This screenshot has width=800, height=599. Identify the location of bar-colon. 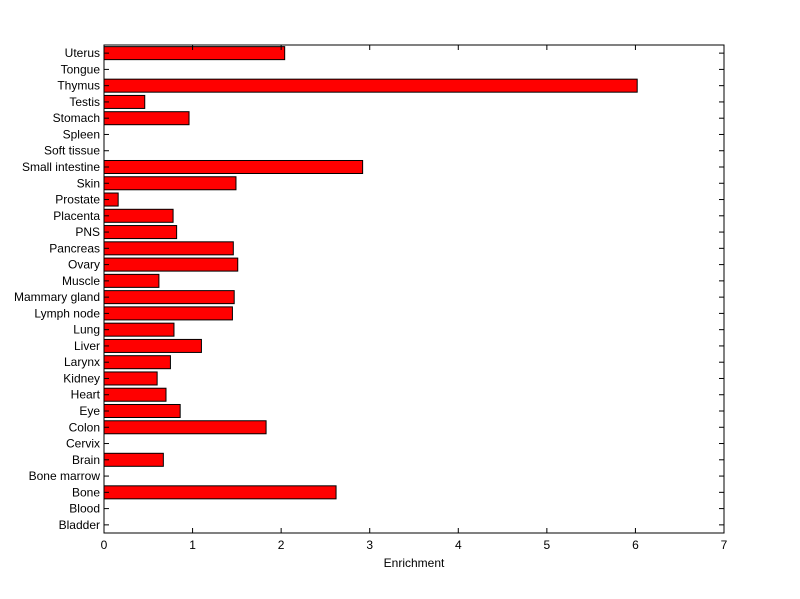
(185, 427).